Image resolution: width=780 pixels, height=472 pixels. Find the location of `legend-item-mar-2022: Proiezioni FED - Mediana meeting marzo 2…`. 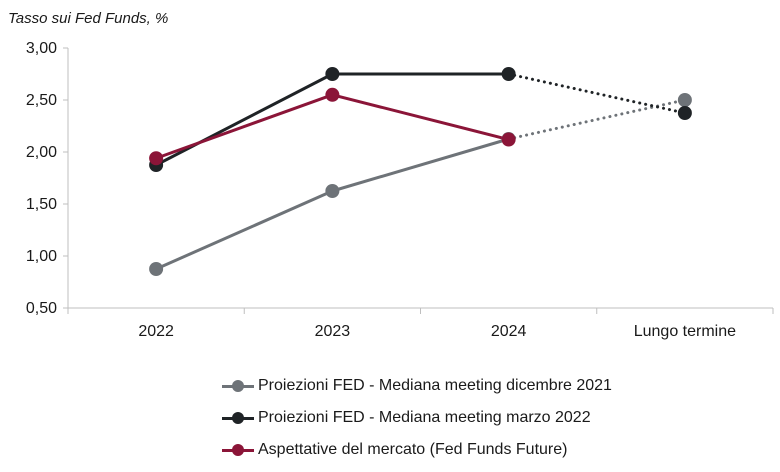

legend-item-mar-2022: Proiezioni FED - Mediana meeting marzo 2… is located at coordinates (417, 418).